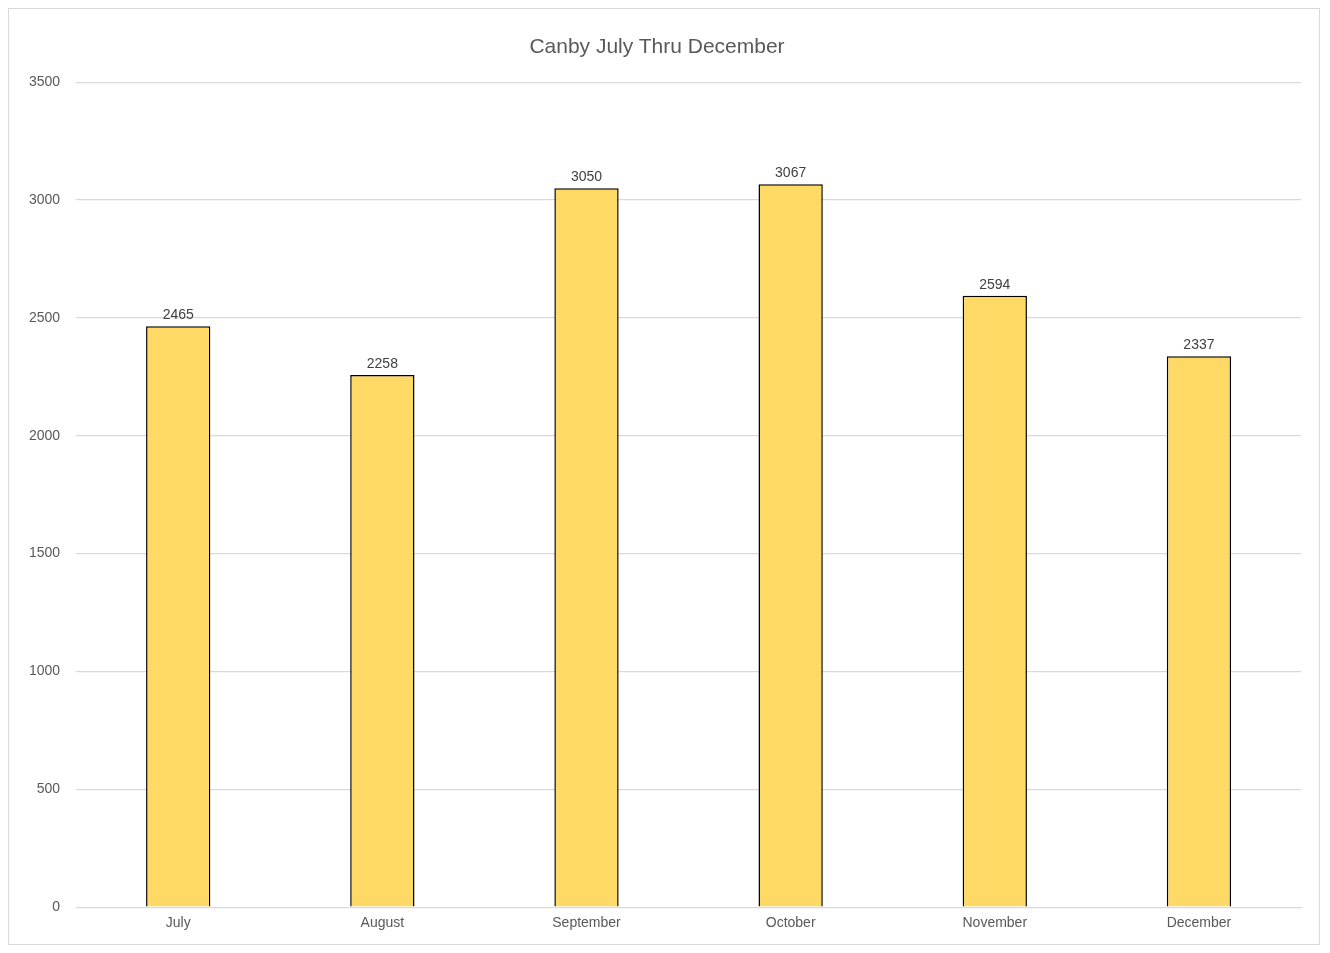 Image resolution: width=1330 pixels, height=953 pixels. Describe the element at coordinates (44, 81) in the screenshot. I see `y-tick-label: 3500` at that location.